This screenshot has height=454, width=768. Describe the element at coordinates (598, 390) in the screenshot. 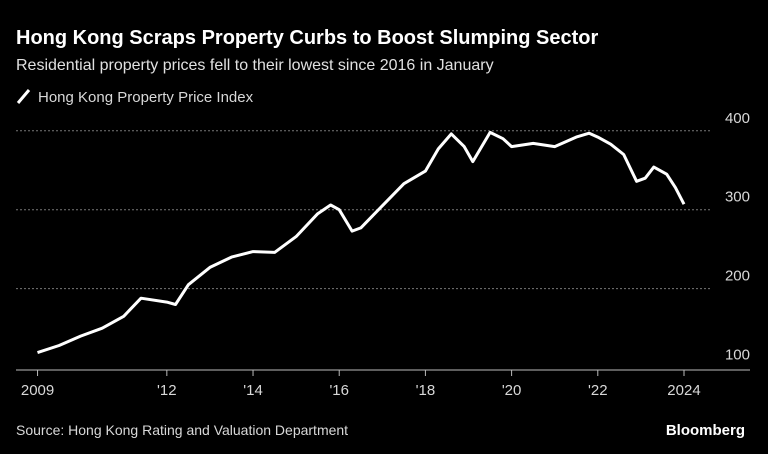

I see `x-tick-label: '22` at that location.